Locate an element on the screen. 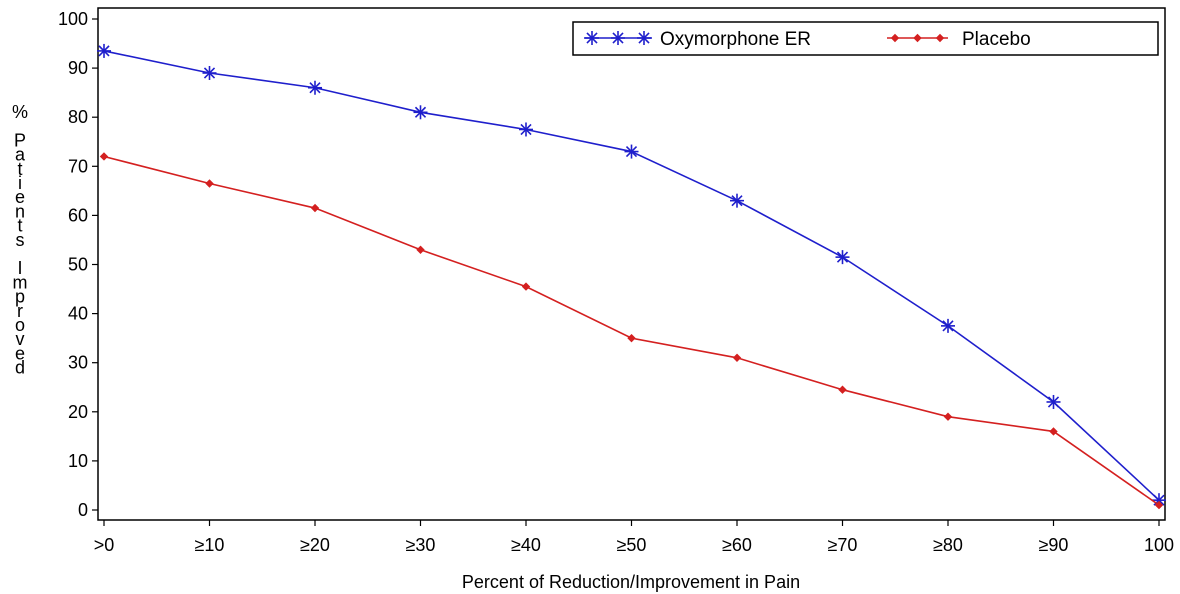 The image size is (1180, 594). y-tick-label: 80 is located at coordinates (78, 117).